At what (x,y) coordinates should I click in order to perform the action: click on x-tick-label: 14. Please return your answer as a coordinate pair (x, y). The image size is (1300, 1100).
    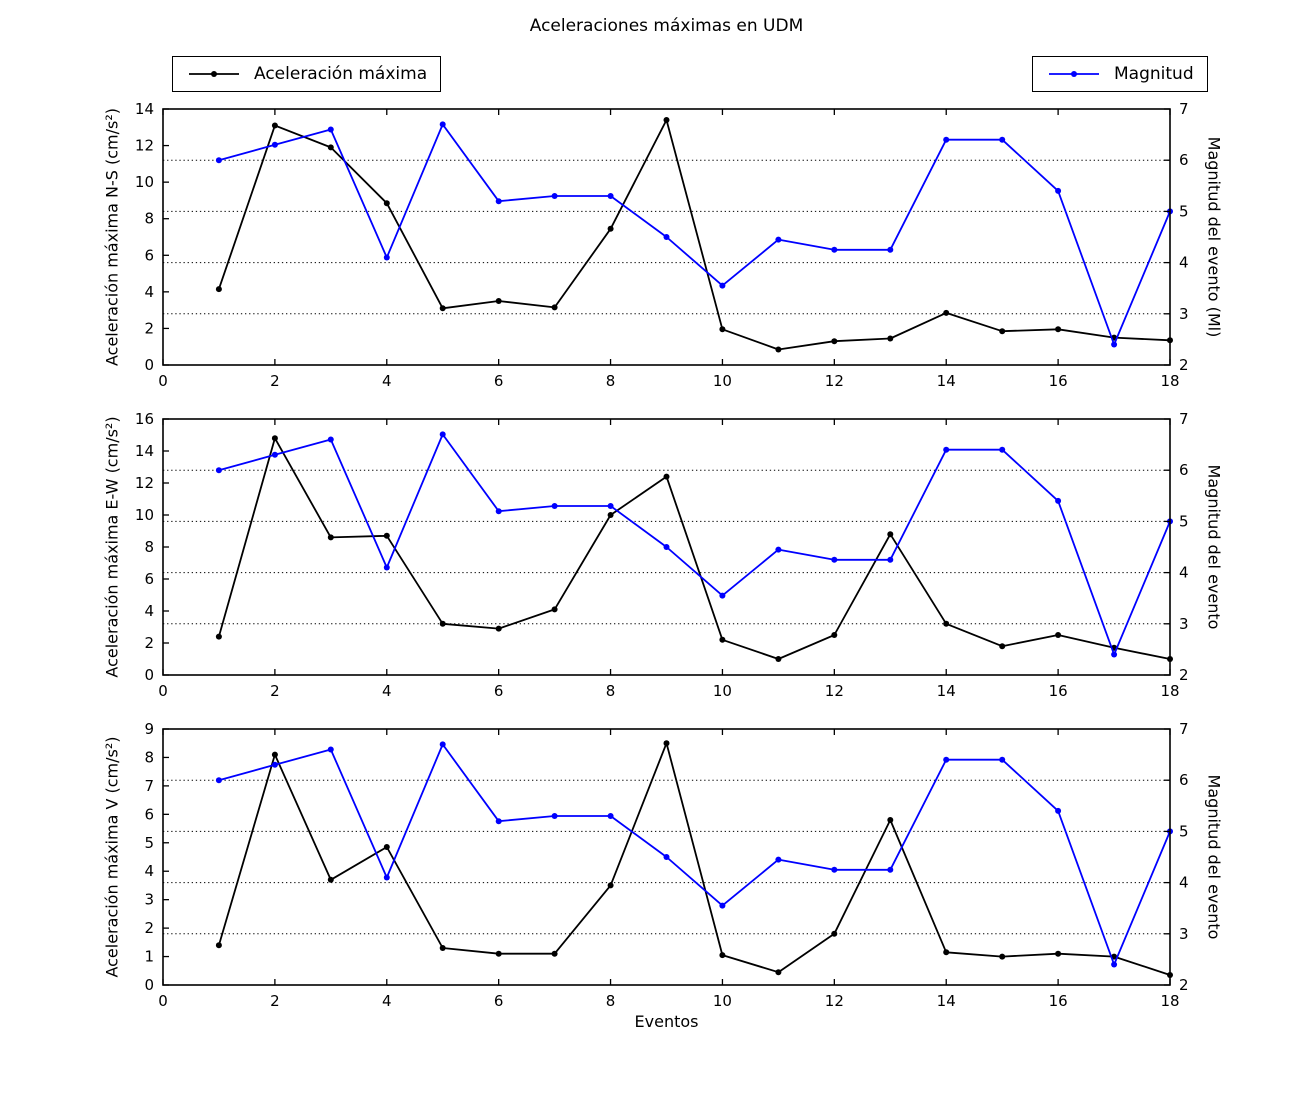
    Looking at the image, I should click on (946, 1001).